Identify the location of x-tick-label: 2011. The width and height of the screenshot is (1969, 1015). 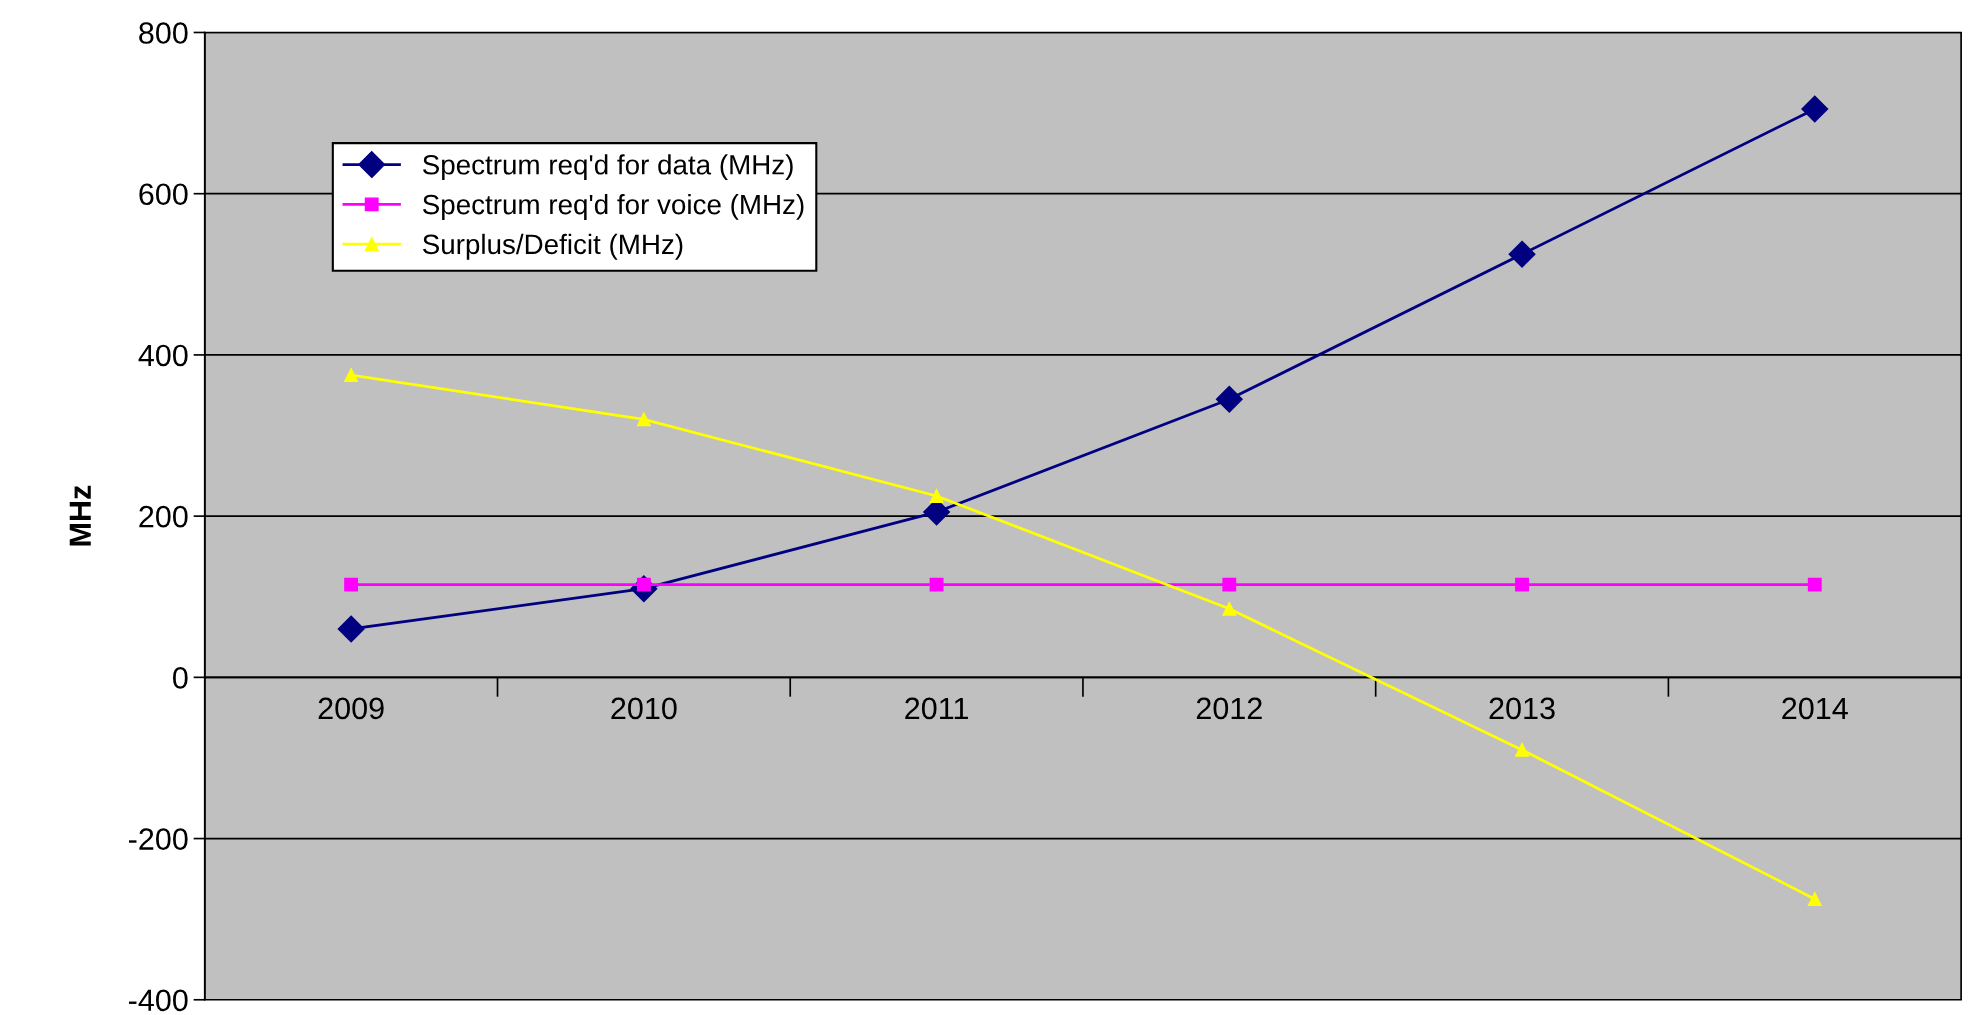
(936, 708).